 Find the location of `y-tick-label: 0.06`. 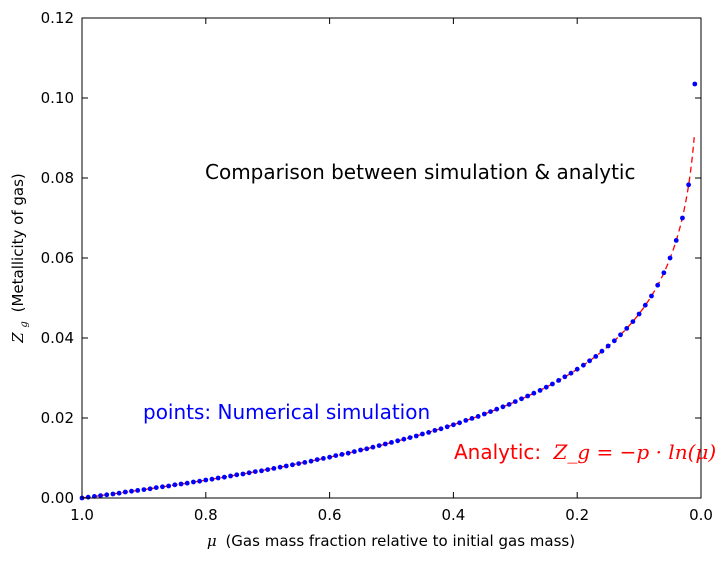

y-tick-label: 0.06 is located at coordinates (57, 258).